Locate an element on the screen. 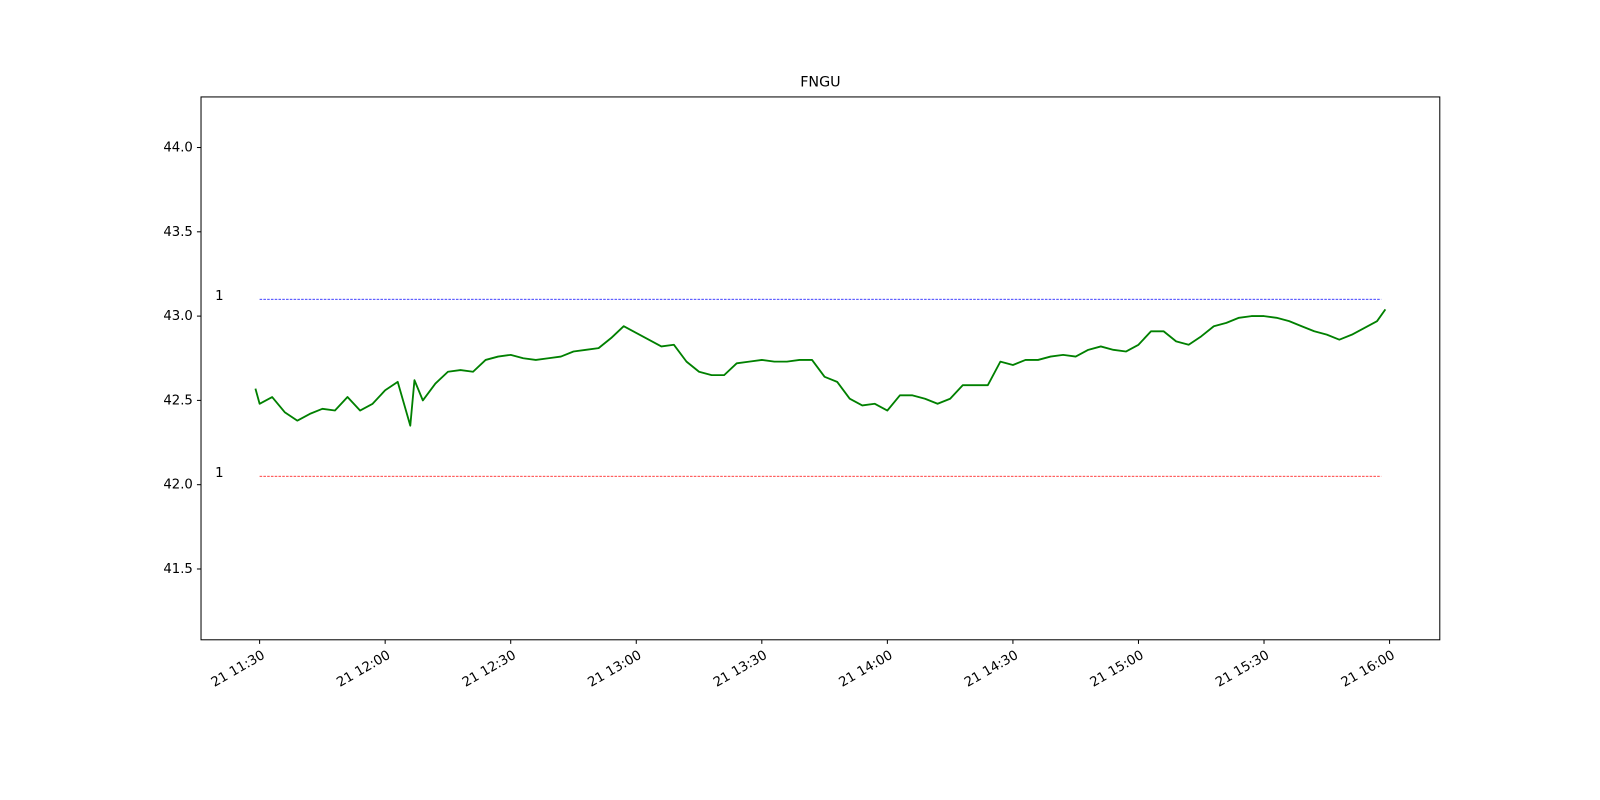 The image size is (1600, 800). y-tick-label: 42.0 is located at coordinates (178, 485).